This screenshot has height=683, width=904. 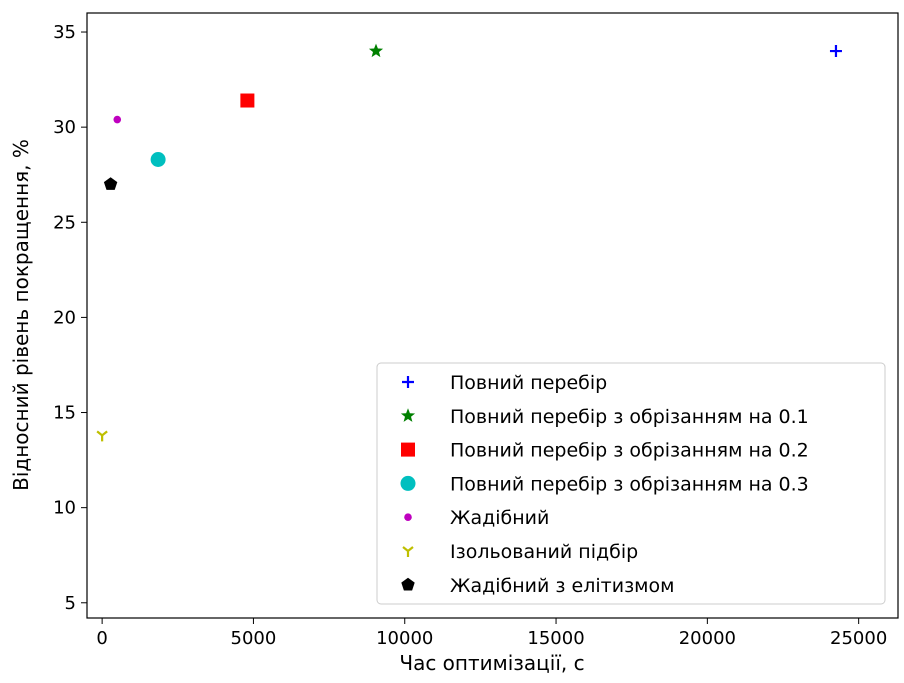 I want to click on legend-label: Жадібний з елітизмом, so click(x=562, y=586).